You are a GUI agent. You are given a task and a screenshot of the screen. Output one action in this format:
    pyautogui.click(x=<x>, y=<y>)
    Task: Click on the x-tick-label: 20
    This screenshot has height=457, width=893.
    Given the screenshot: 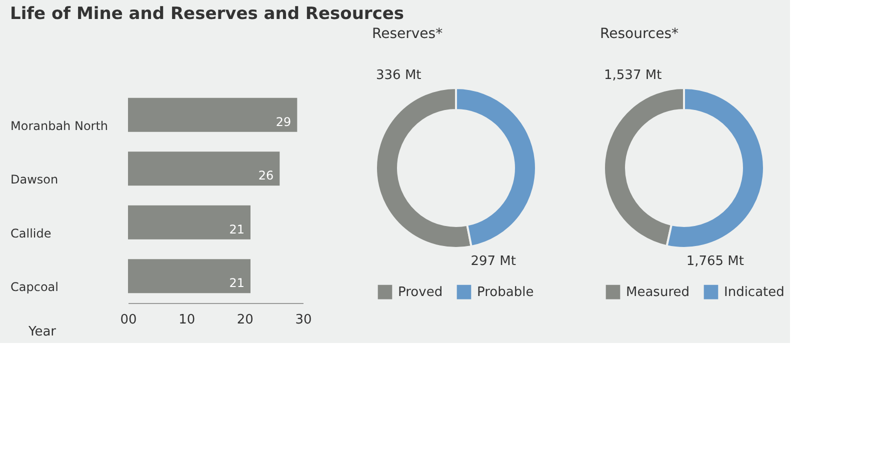 What is the action you would take?
    pyautogui.click(x=245, y=320)
    